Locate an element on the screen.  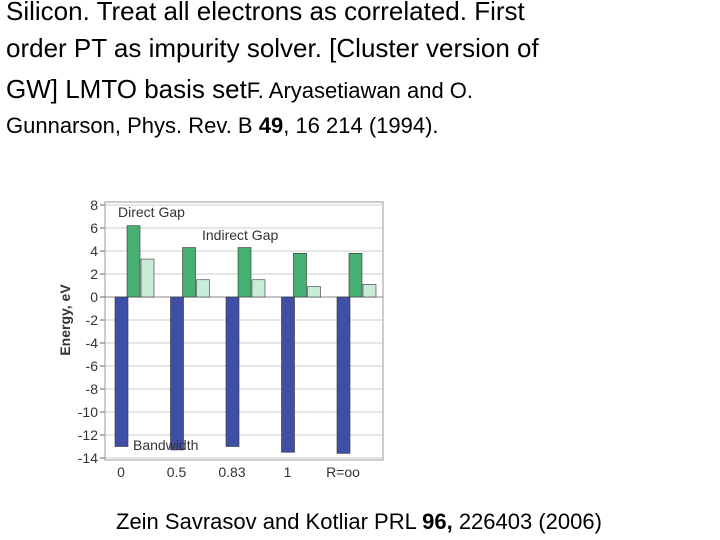
y-tick-label: 4 is located at coordinates (94, 251).